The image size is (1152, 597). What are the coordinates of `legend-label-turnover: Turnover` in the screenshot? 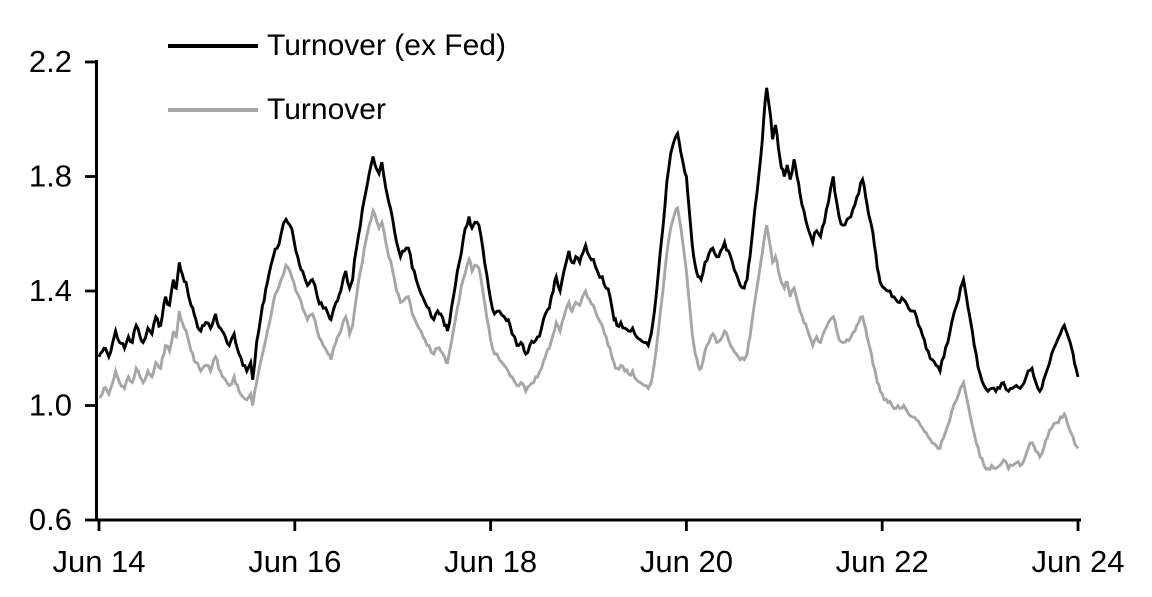 It's located at (326, 109).